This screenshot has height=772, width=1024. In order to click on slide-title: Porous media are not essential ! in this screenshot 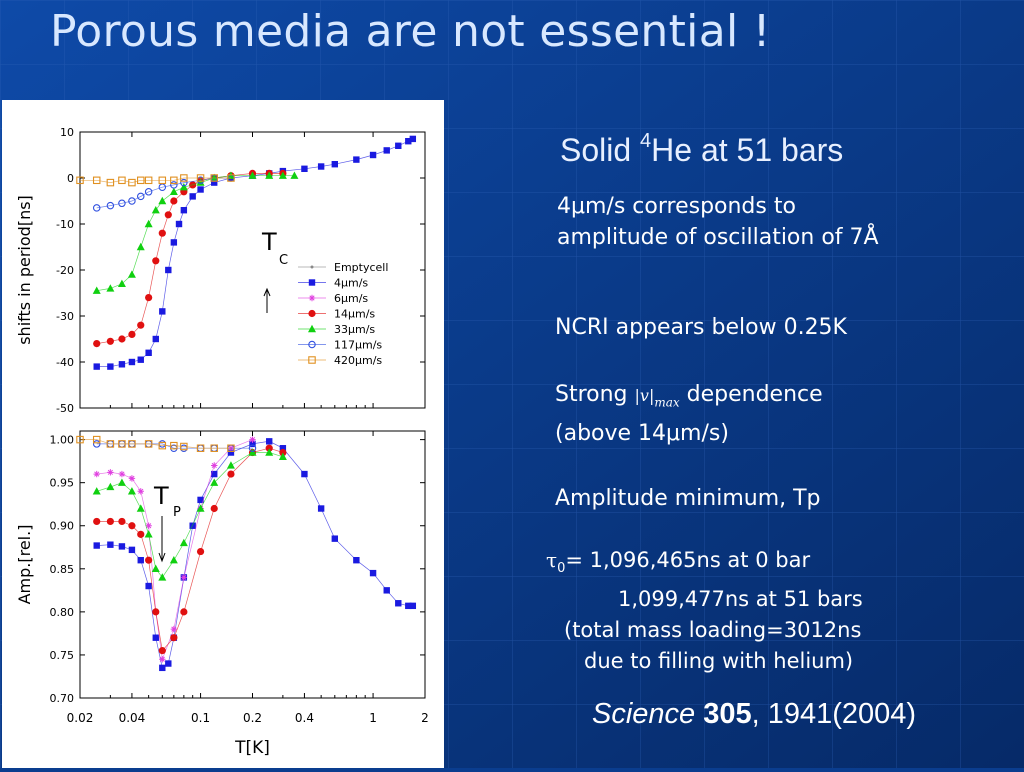, I will do `click(410, 31)`.